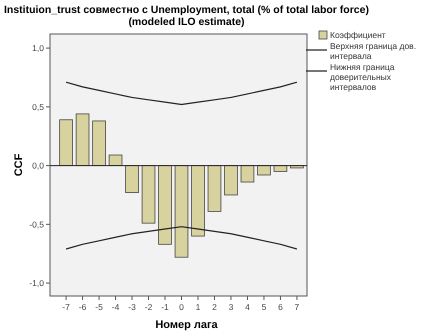  What do you see at coordinates (297, 307) in the screenshot?
I see `x-tick-label: 7` at bounding box center [297, 307].